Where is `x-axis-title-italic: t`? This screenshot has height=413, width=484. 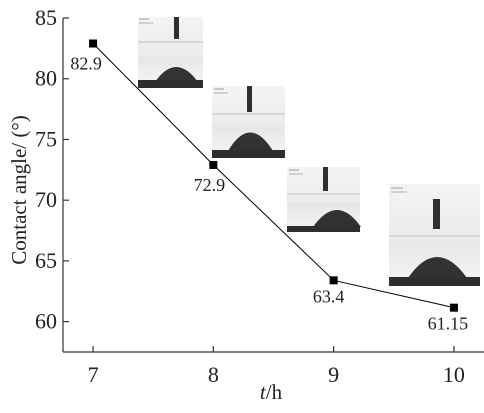
x-axis-title-italic: t is located at coordinates (263, 392).